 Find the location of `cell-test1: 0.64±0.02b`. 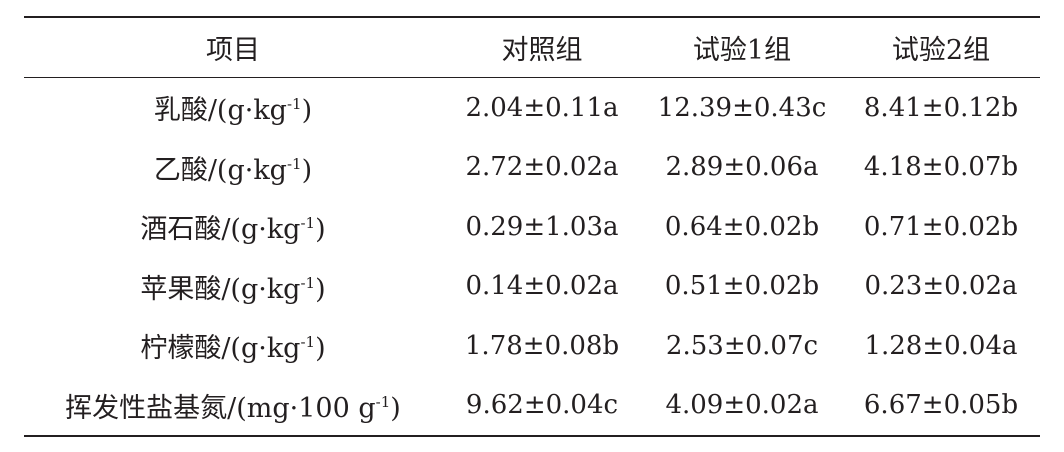

cell-test1: 0.64±0.02b is located at coordinates (742, 226).